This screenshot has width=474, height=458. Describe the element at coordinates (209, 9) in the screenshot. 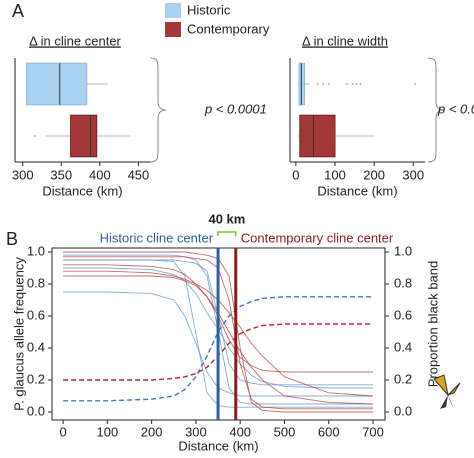

I see `legend-label: Historic` at that location.